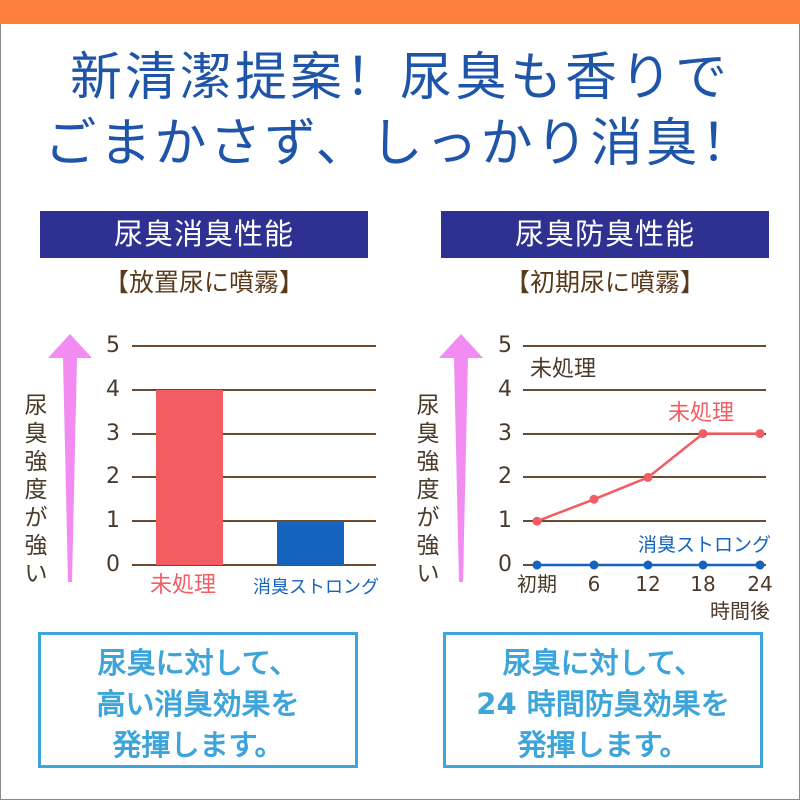  I want to click on right-panel-title: 尿臭防臭性能, so click(605, 234).